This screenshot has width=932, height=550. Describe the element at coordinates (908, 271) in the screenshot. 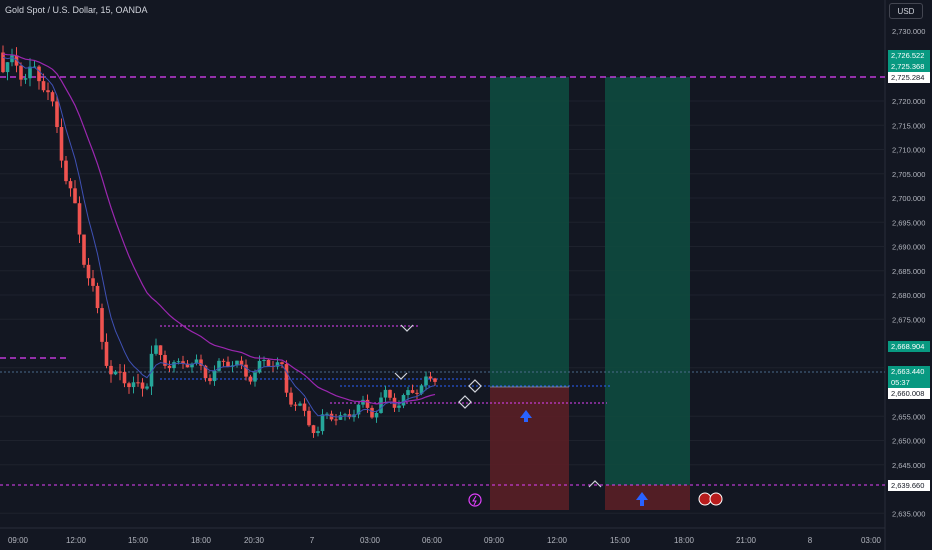

I see `price-tick: 2,685.000` at that location.